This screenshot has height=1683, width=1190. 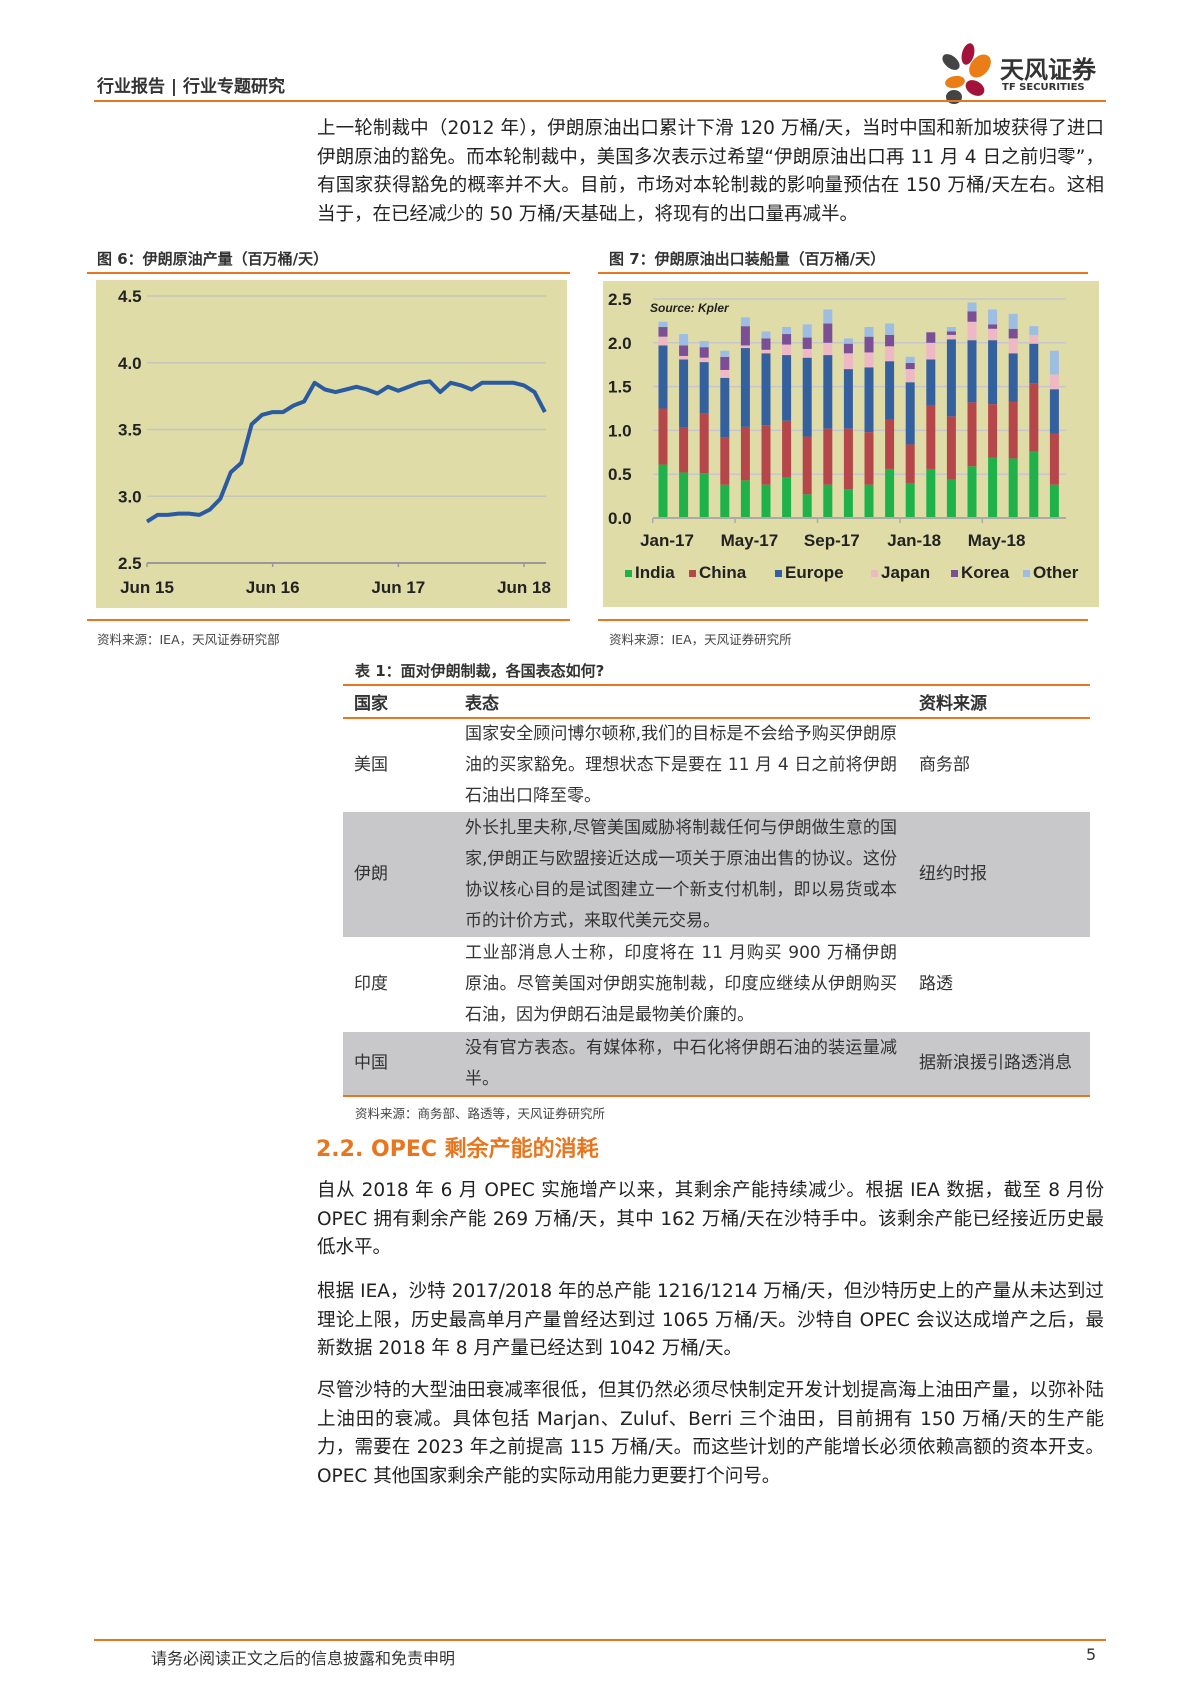 What do you see at coordinates (667, 540) in the screenshot?
I see `x-tick-label: Jan-17` at bounding box center [667, 540].